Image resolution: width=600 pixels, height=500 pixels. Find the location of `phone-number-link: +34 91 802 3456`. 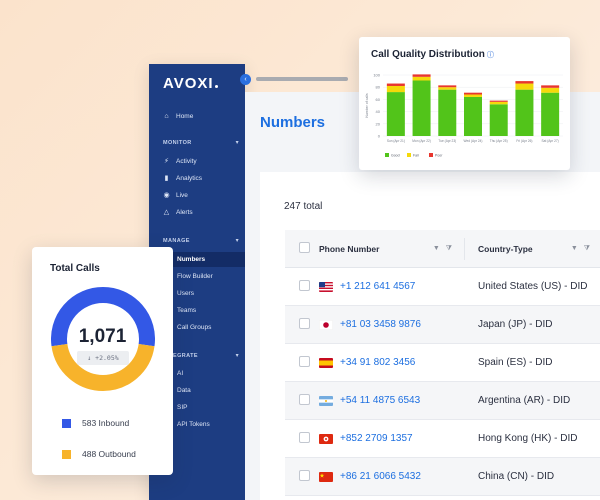

phone-number-link: +34 91 802 3456 is located at coordinates (378, 362).